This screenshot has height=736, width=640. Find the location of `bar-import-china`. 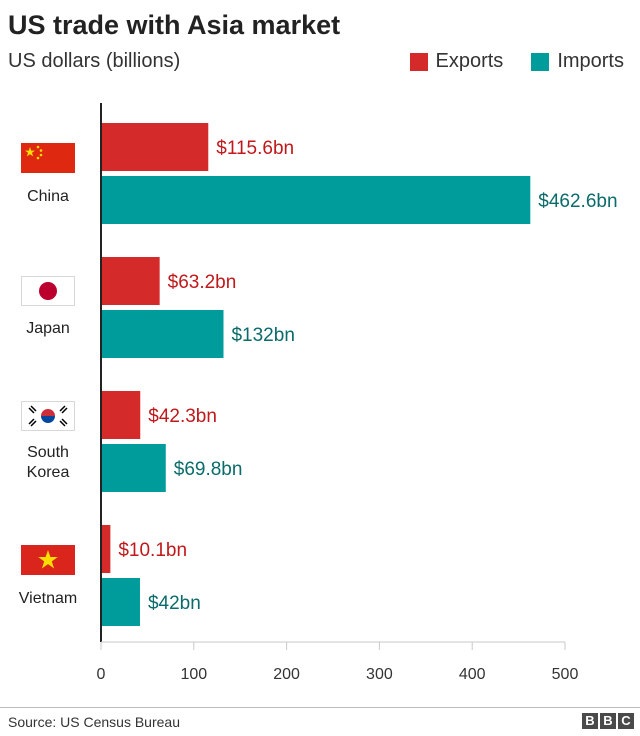

bar-import-china is located at coordinates (316, 200).